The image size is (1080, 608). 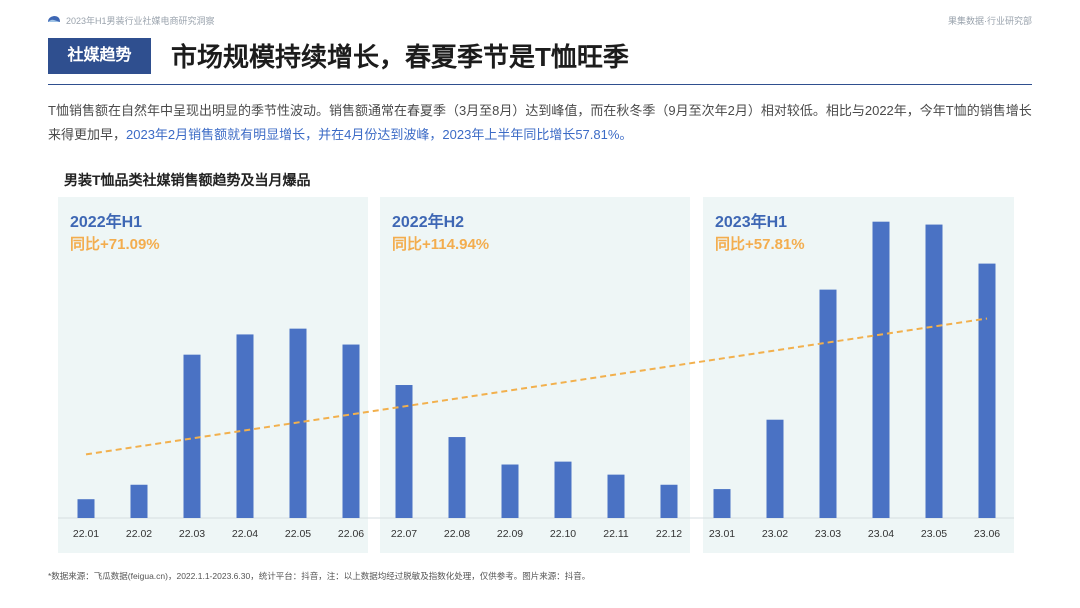 What do you see at coordinates (400, 57) in the screenshot?
I see `page-title: 市场规模持续增长，春夏季节是T恤旺季` at bounding box center [400, 57].